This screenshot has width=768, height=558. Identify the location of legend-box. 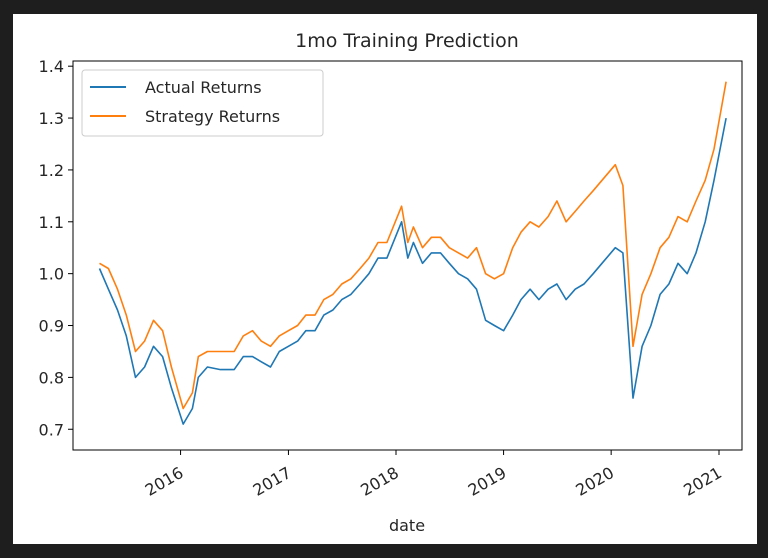
(202, 103).